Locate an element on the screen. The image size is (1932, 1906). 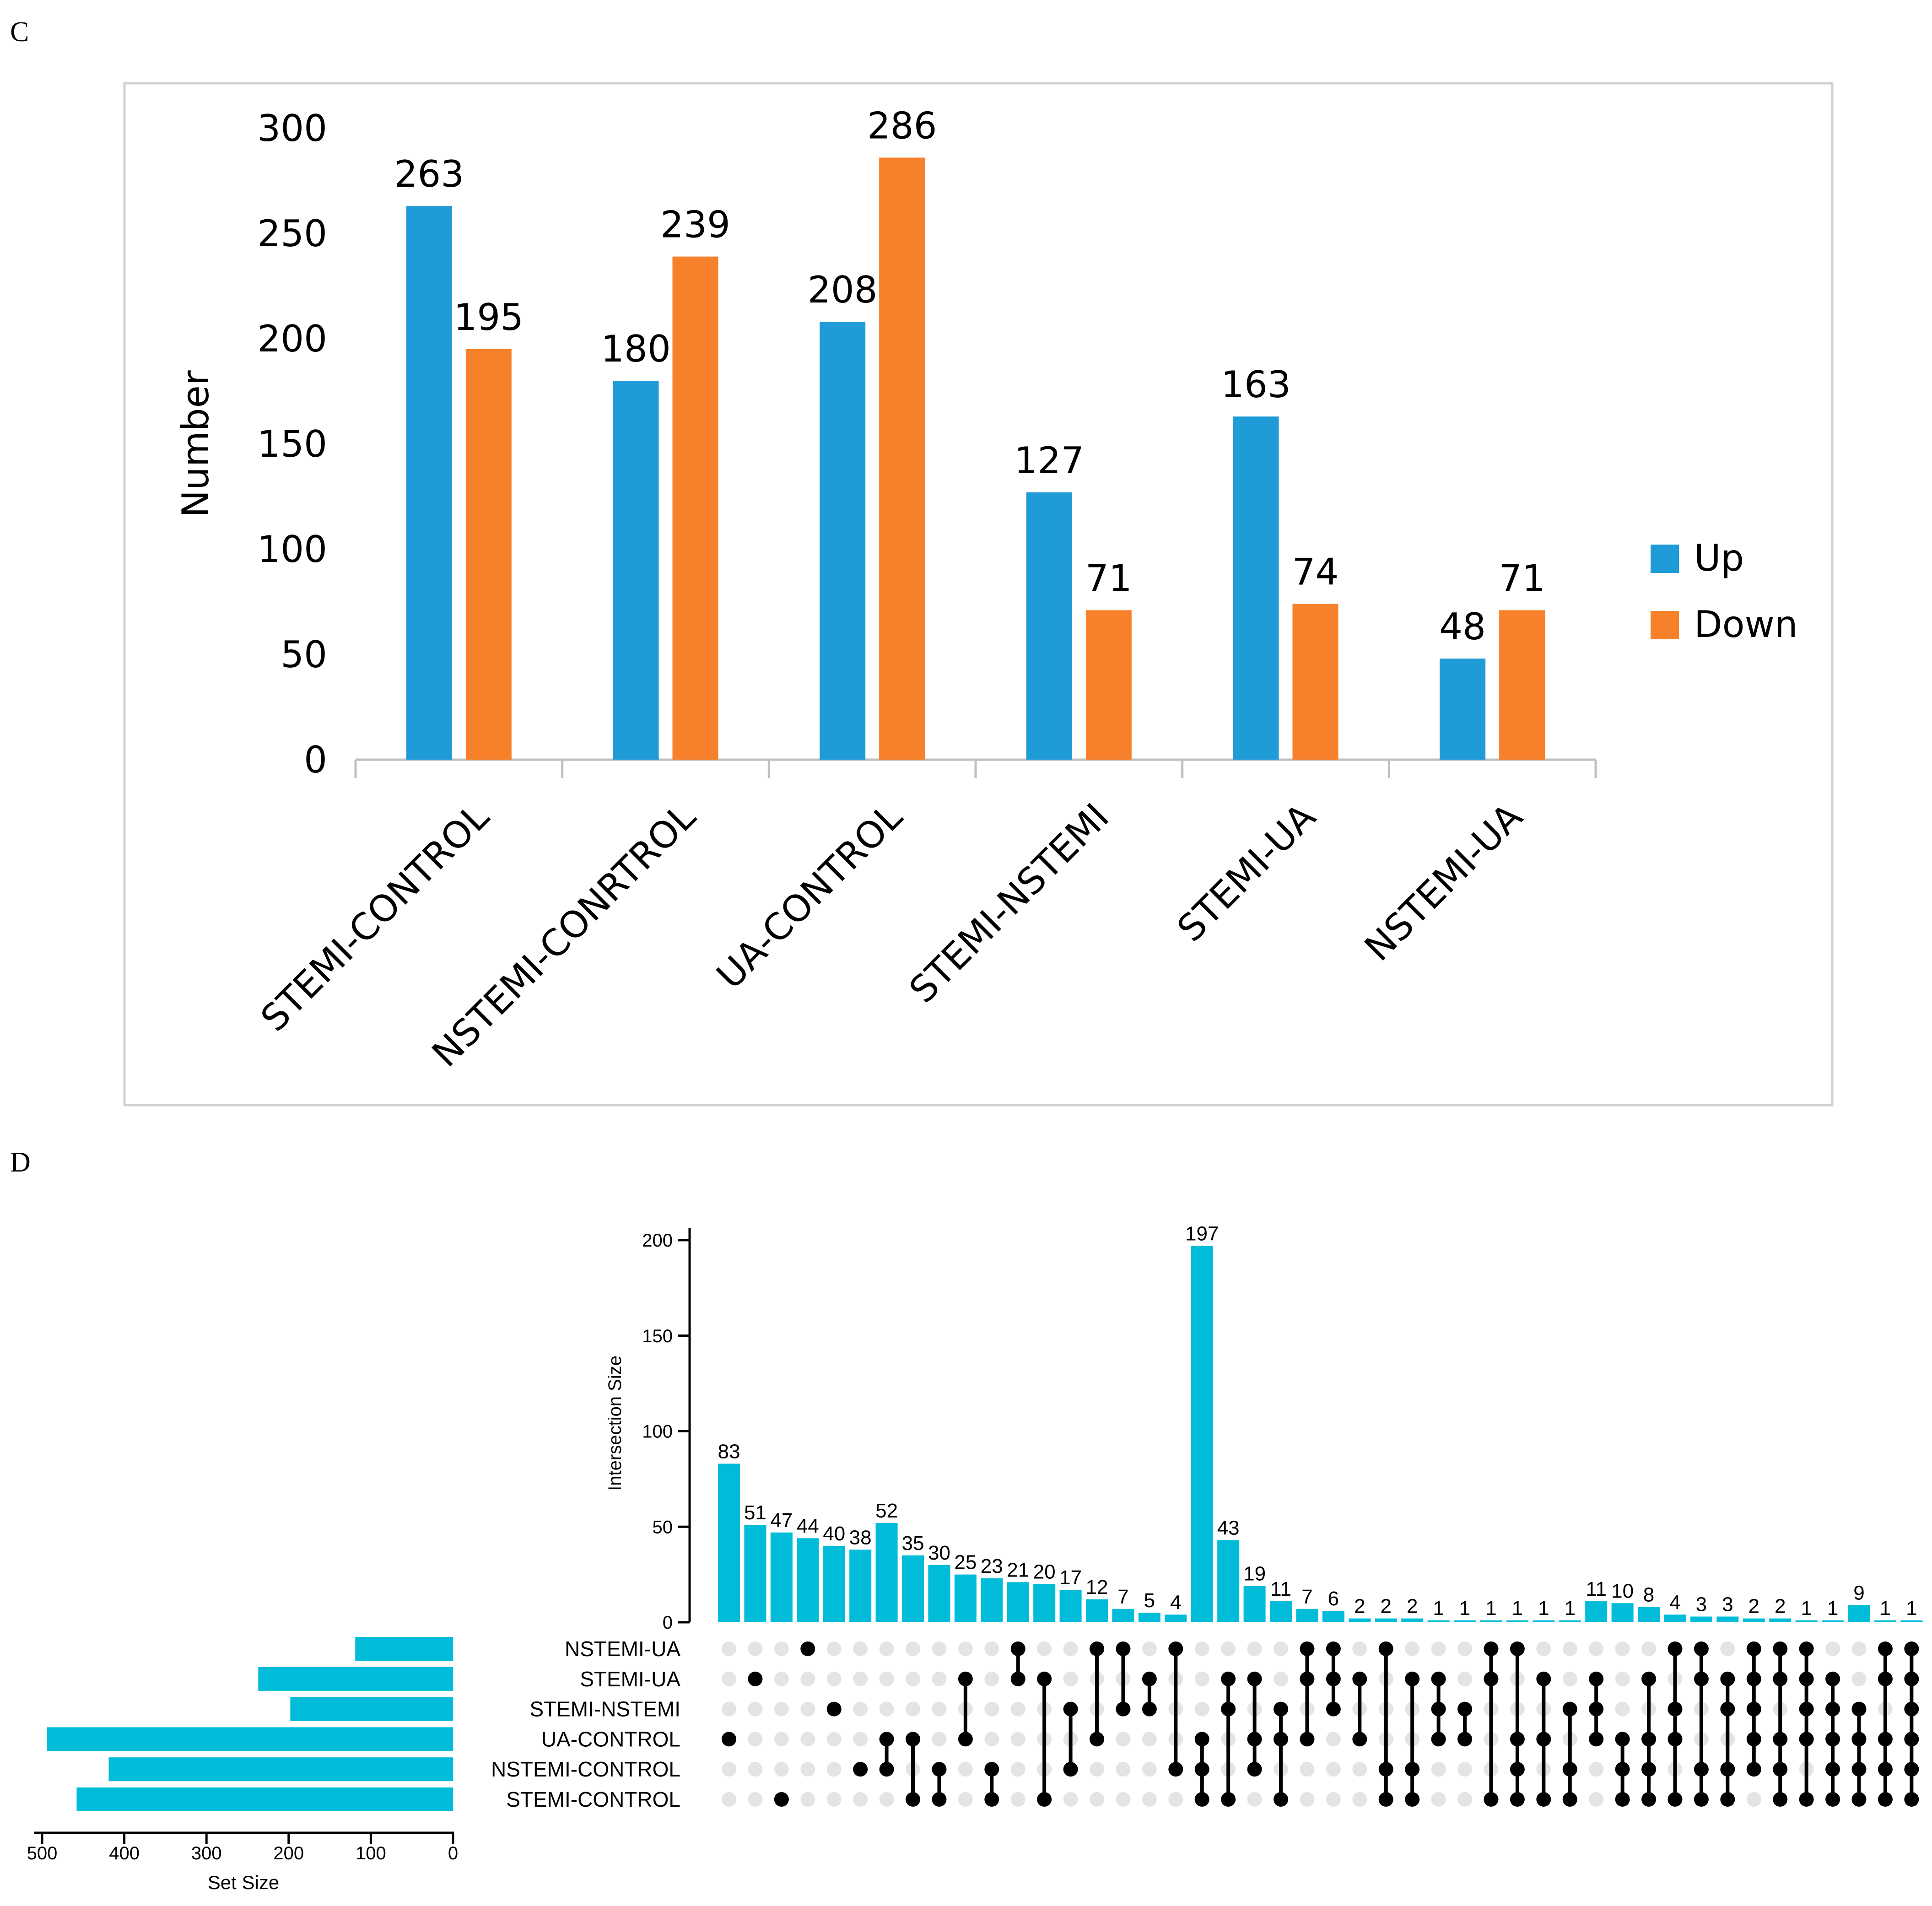
bar-value-label: 195 is located at coordinates (488, 317).